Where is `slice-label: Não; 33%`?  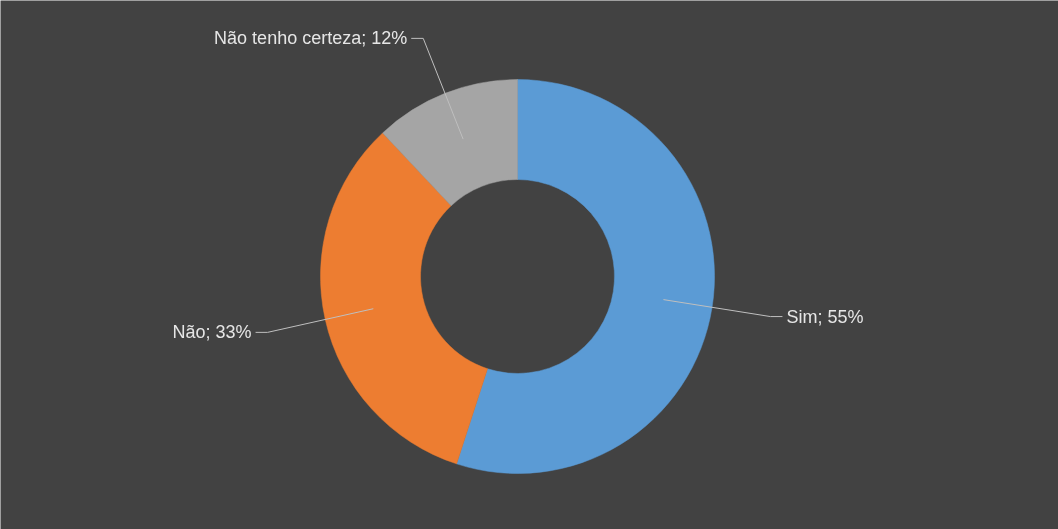
slice-label: Não; 33% is located at coordinates (212, 332).